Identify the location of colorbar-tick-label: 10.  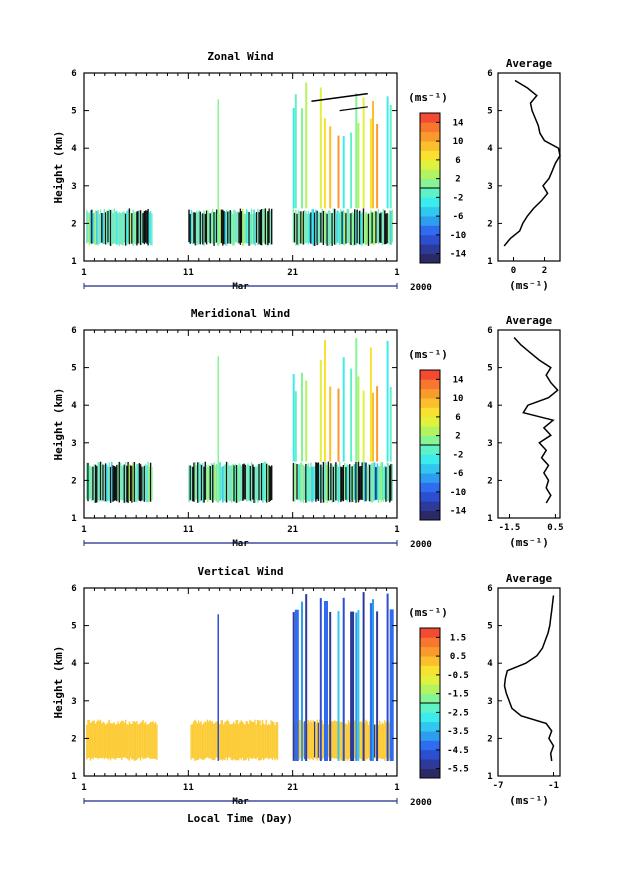
(458, 399).